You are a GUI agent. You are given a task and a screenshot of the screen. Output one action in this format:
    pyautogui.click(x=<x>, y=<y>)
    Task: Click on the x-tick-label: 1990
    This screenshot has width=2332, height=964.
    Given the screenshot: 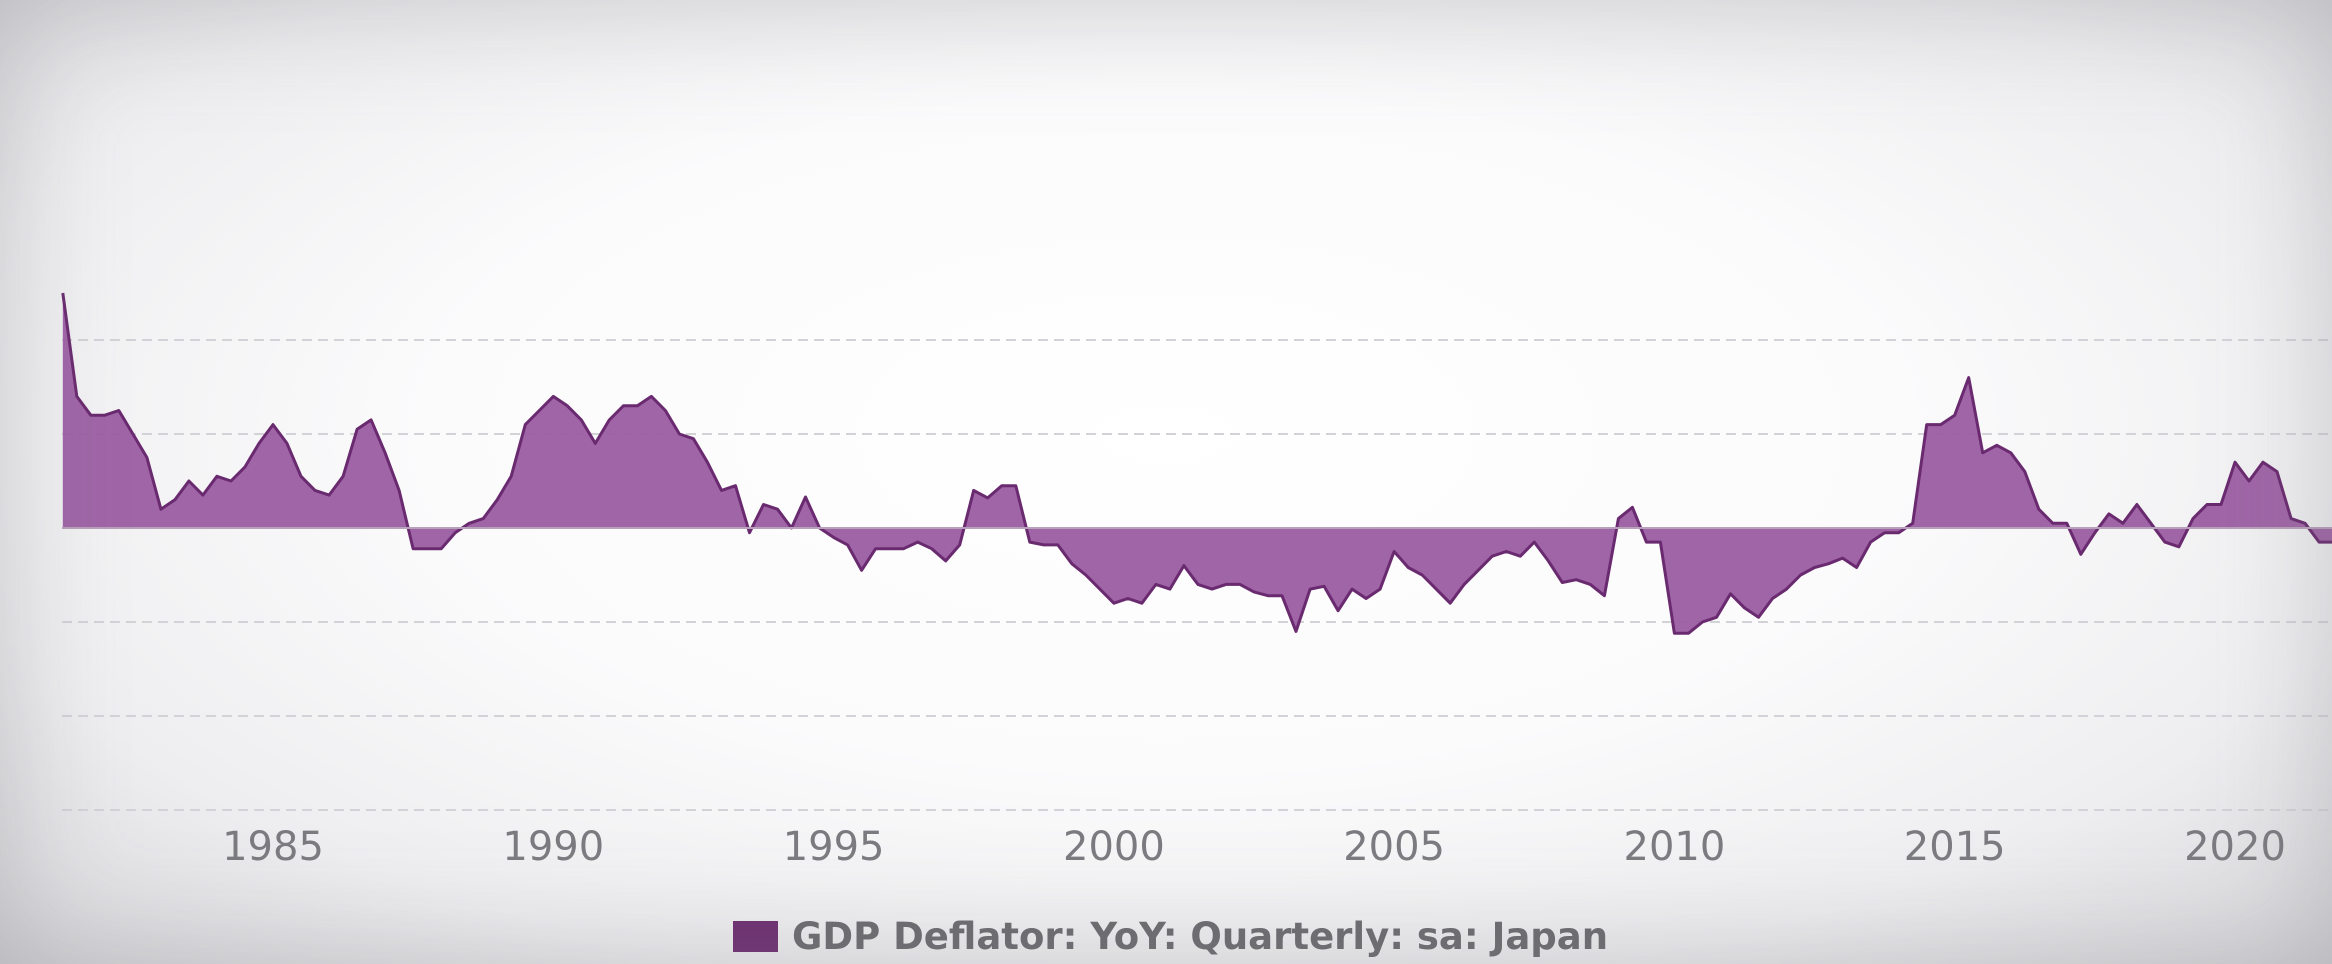 What is the action you would take?
    pyautogui.click(x=553, y=847)
    